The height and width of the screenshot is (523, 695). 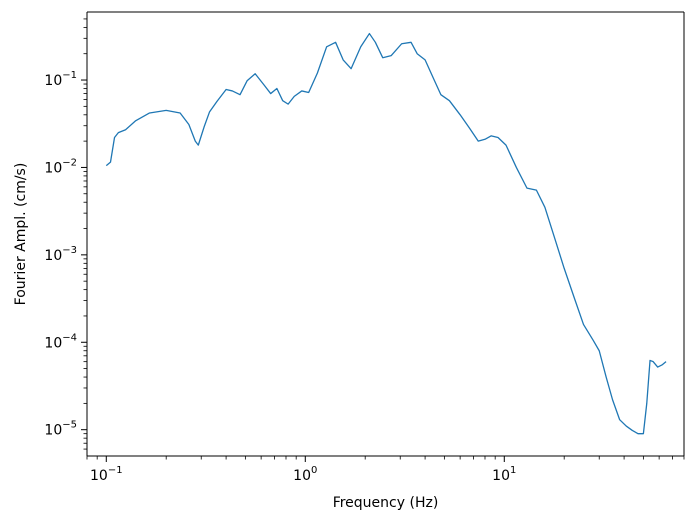 I want to click on y-tick-label: 10⁻⁴, so click(x=60, y=341).